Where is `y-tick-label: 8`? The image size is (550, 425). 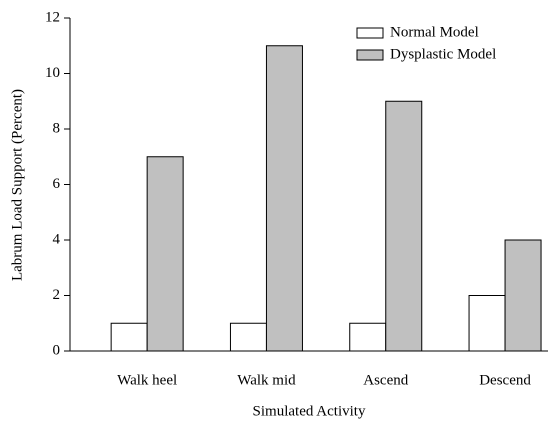 y-tick-label: 8 is located at coordinates (57, 128).